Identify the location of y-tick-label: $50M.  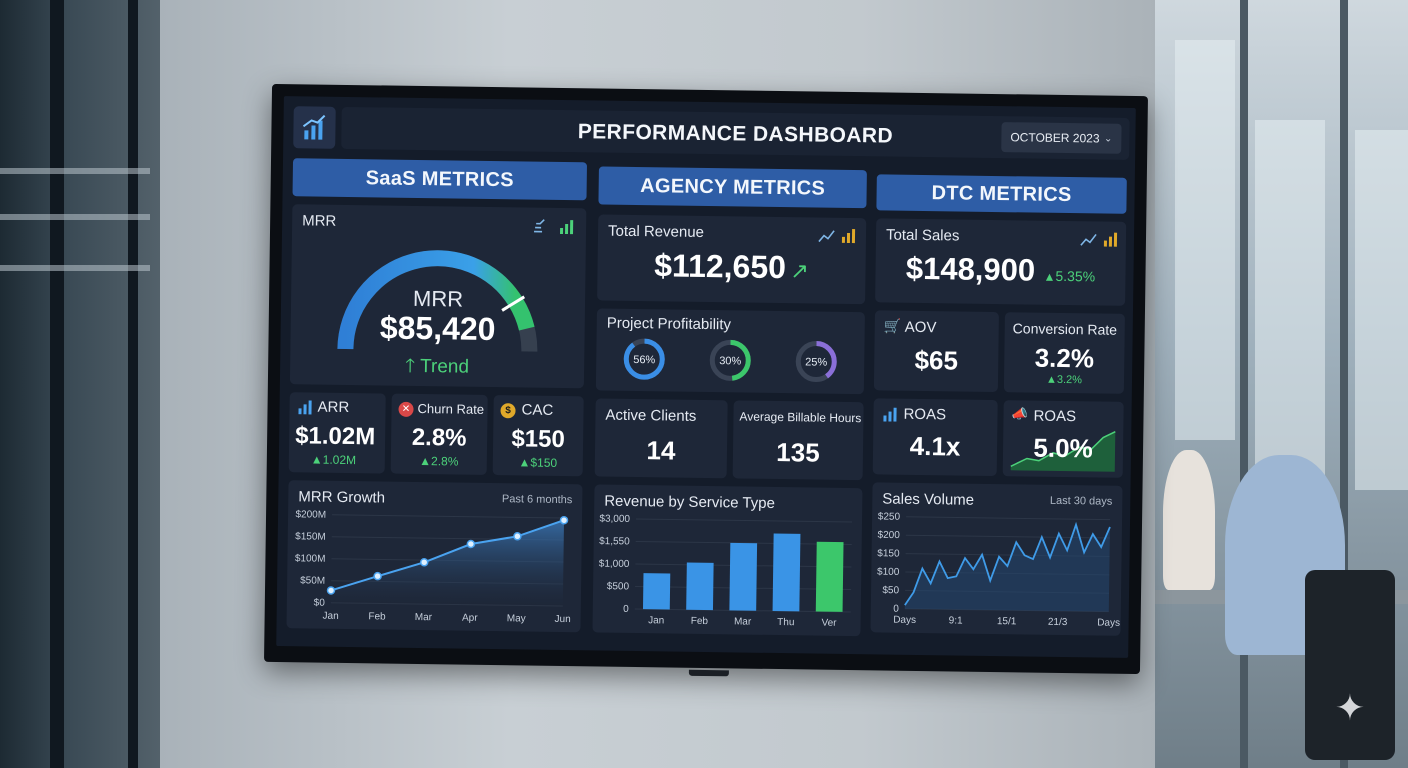
(312, 580).